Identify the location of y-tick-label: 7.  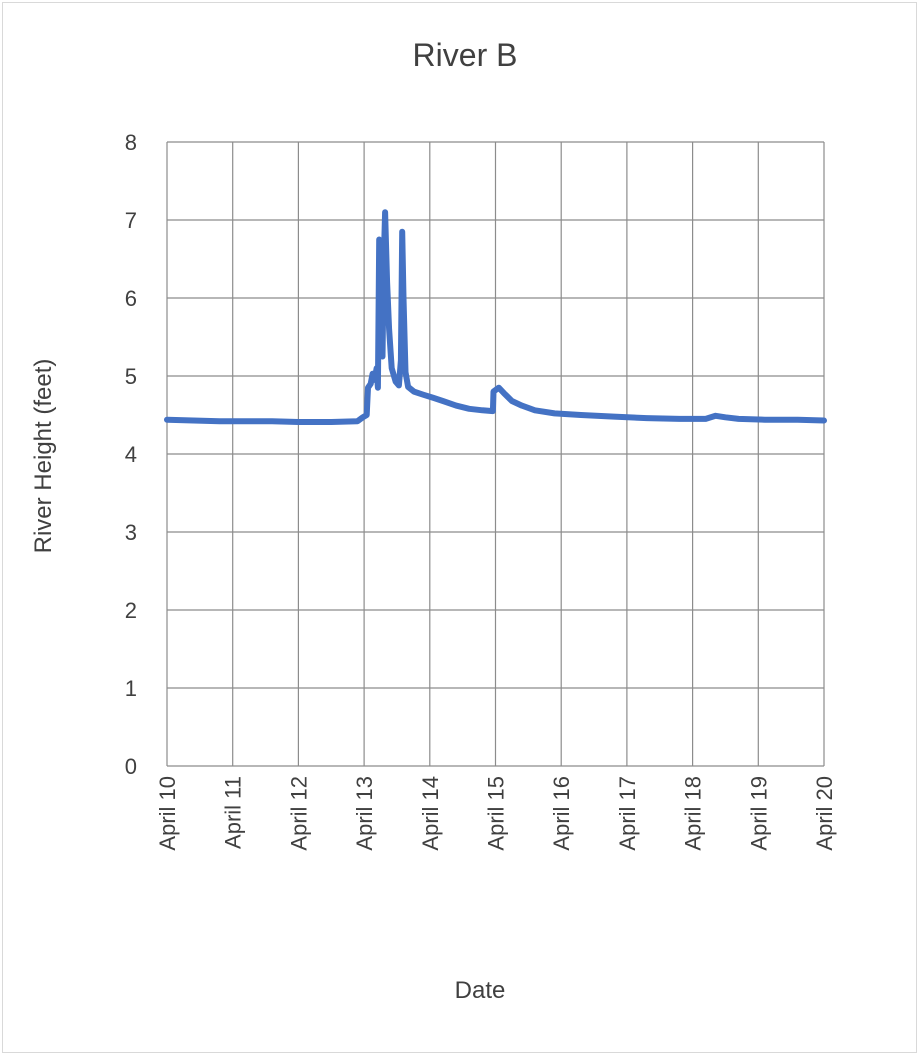
(131, 220).